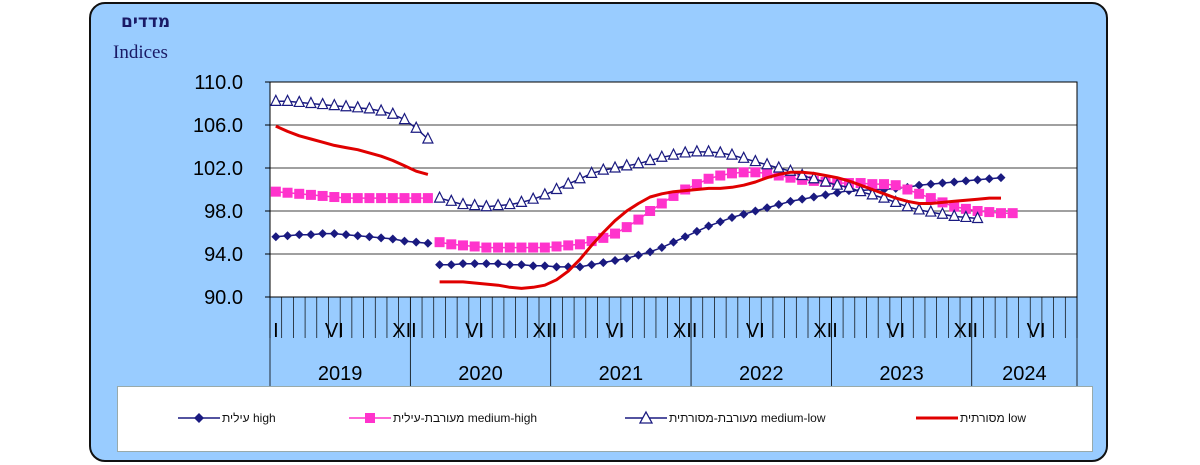 This screenshot has width=1200, height=465. Describe the element at coordinates (223, 212) in the screenshot. I see `y-tick-label: 98.0` at that location.